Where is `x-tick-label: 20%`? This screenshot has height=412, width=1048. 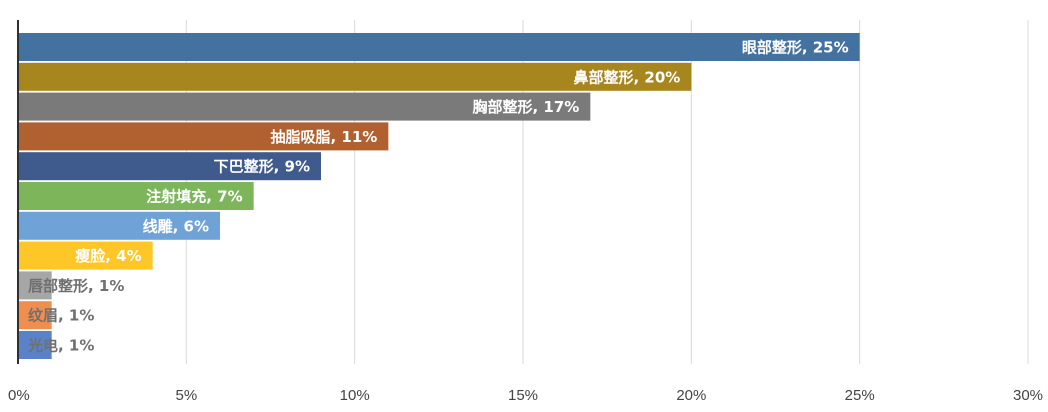
x-tick-label: 20% is located at coordinates (691, 395).